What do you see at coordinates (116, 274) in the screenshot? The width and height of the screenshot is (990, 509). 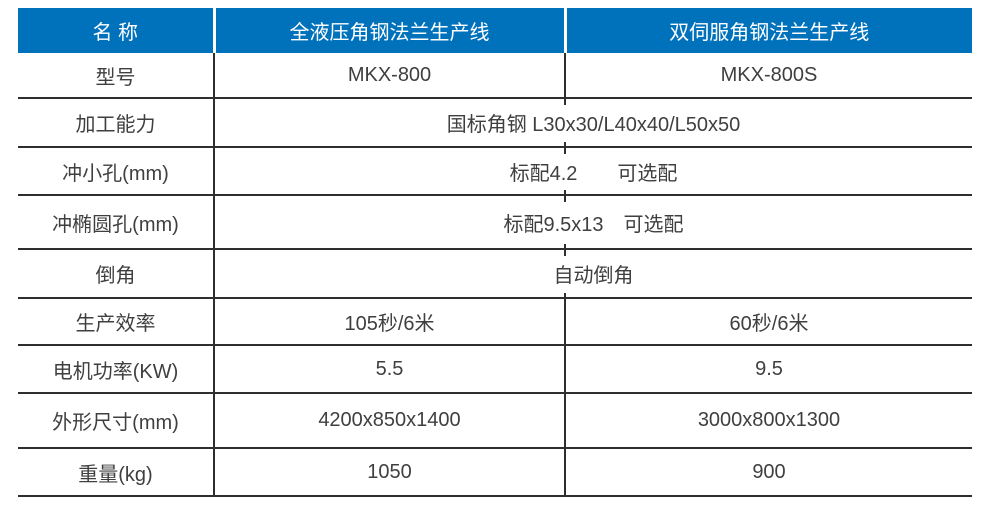 I see `row-label: 倒角` at bounding box center [116, 274].